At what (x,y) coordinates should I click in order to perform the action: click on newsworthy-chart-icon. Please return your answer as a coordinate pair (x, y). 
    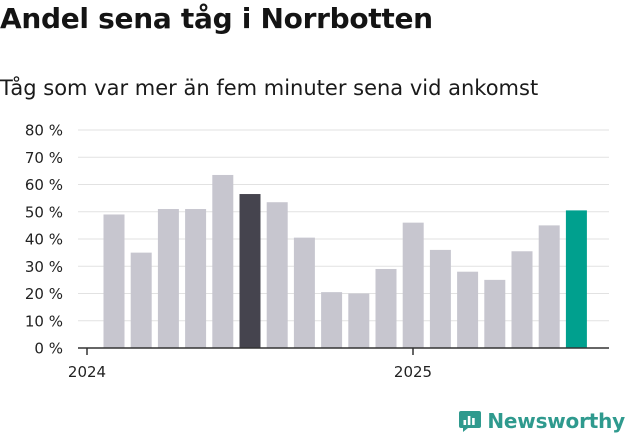
    Looking at the image, I should click on (470, 421).